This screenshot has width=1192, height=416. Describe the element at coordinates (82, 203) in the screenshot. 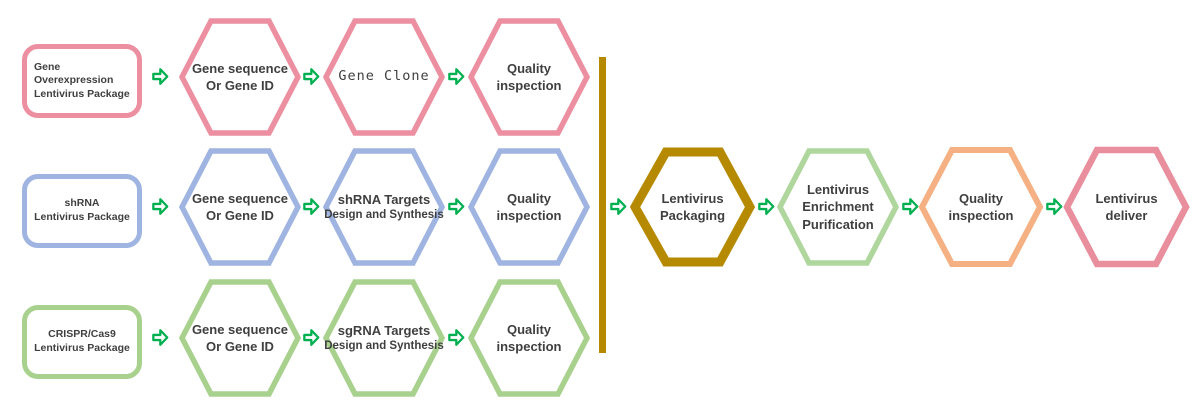

I see `package-label-line: shRNA` at that location.